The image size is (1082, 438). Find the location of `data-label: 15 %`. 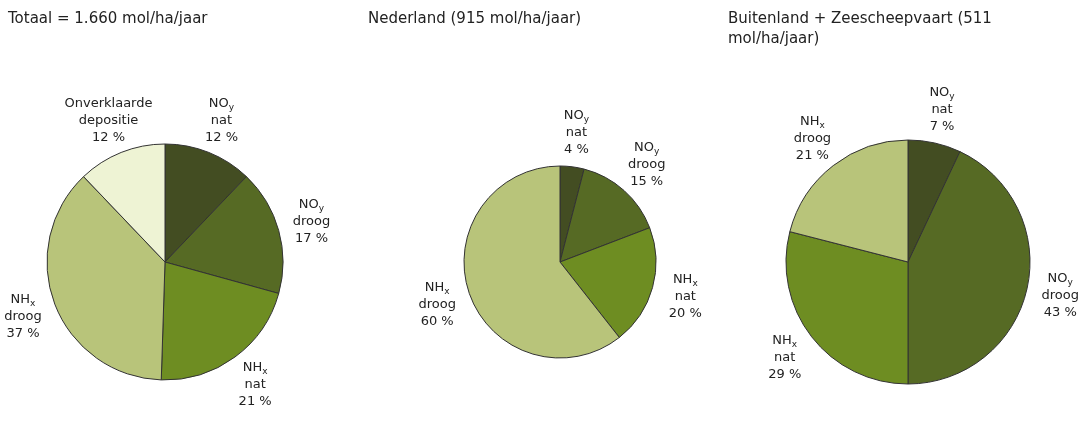

data-label: 15 % is located at coordinates (647, 181).